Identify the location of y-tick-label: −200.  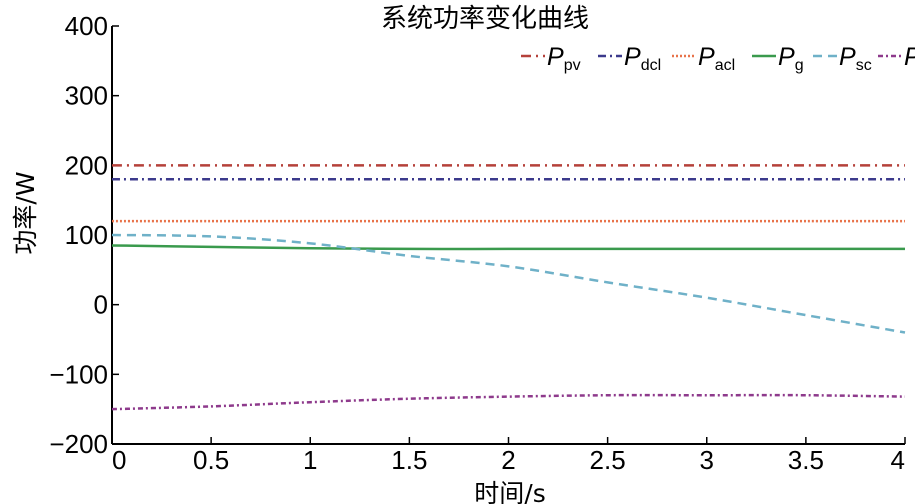
(78, 444).